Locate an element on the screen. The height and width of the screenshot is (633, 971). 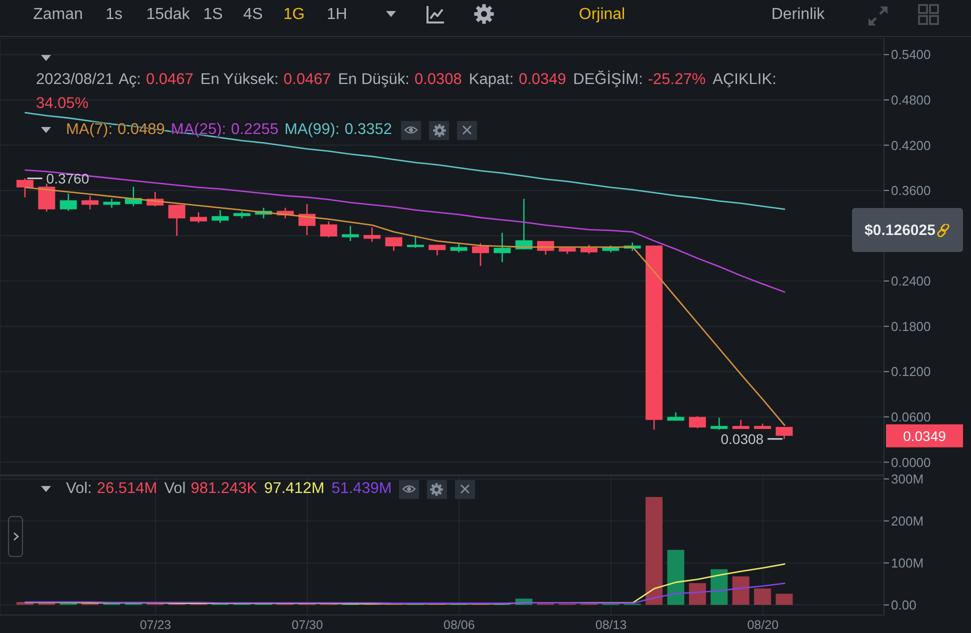
x-tick-label: 08/20 is located at coordinates (763, 625).